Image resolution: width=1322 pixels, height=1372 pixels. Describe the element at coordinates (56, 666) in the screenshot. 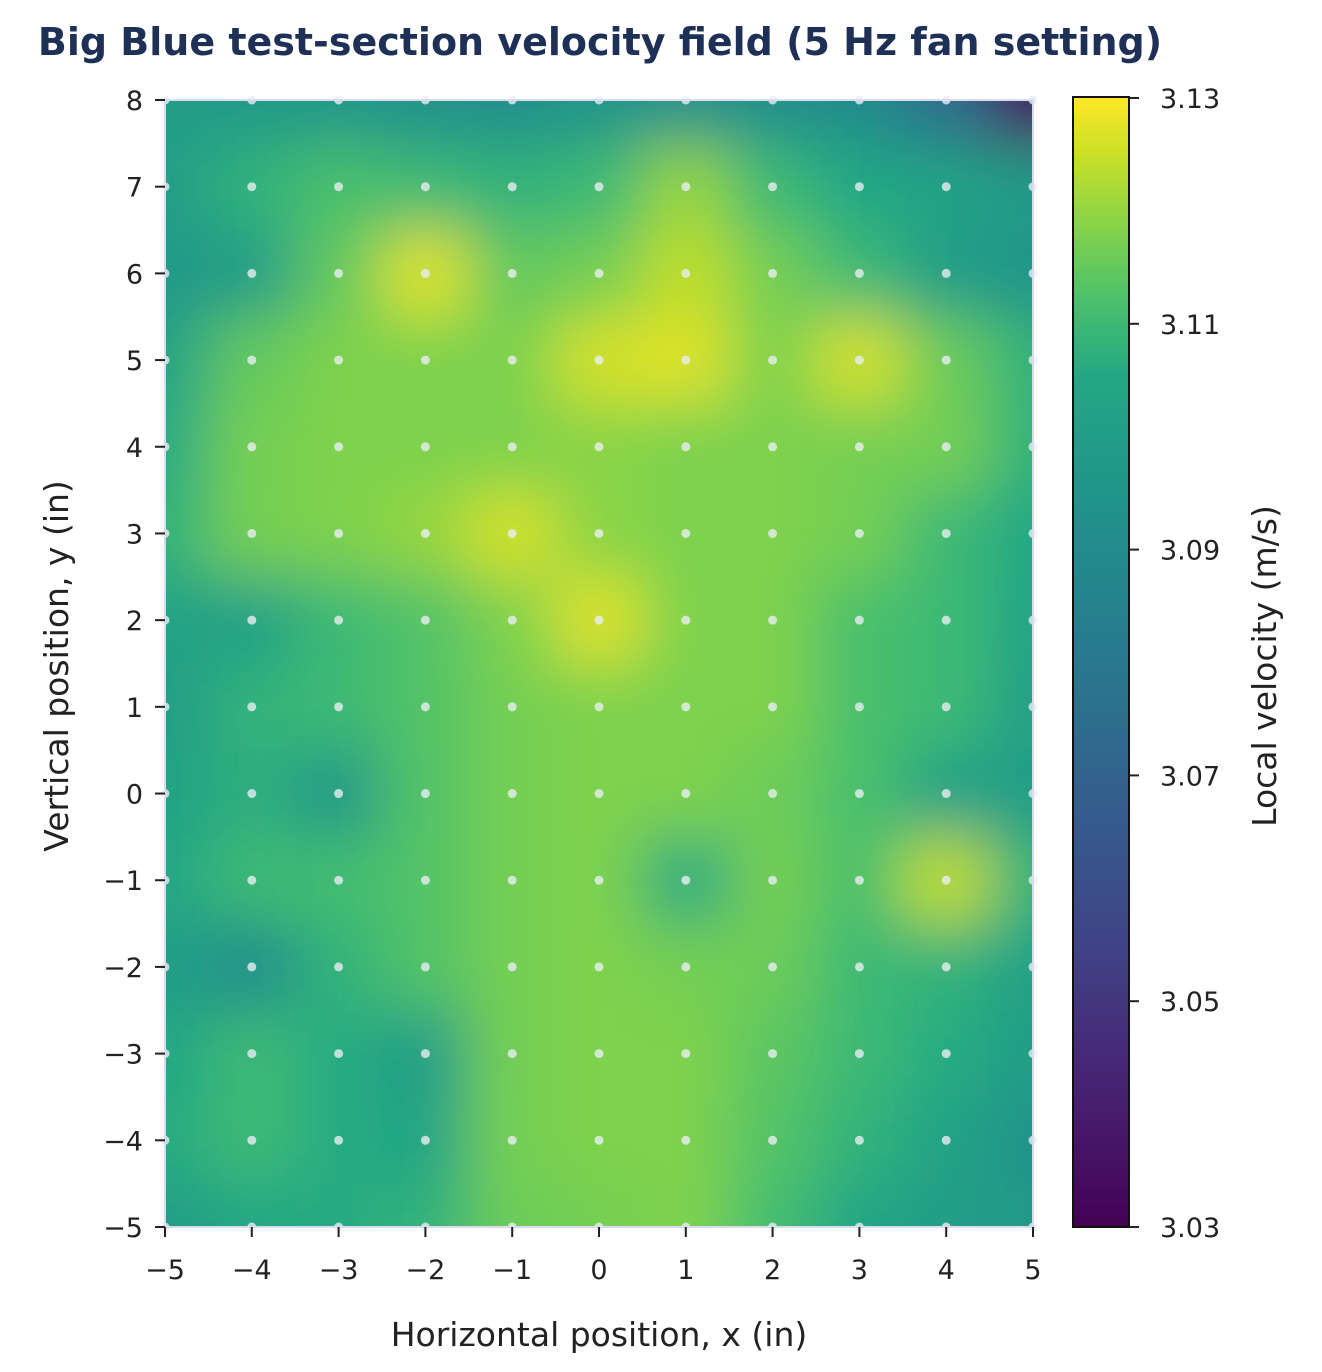

I see `y-axis-label: Vertical position, y (in)` at that location.